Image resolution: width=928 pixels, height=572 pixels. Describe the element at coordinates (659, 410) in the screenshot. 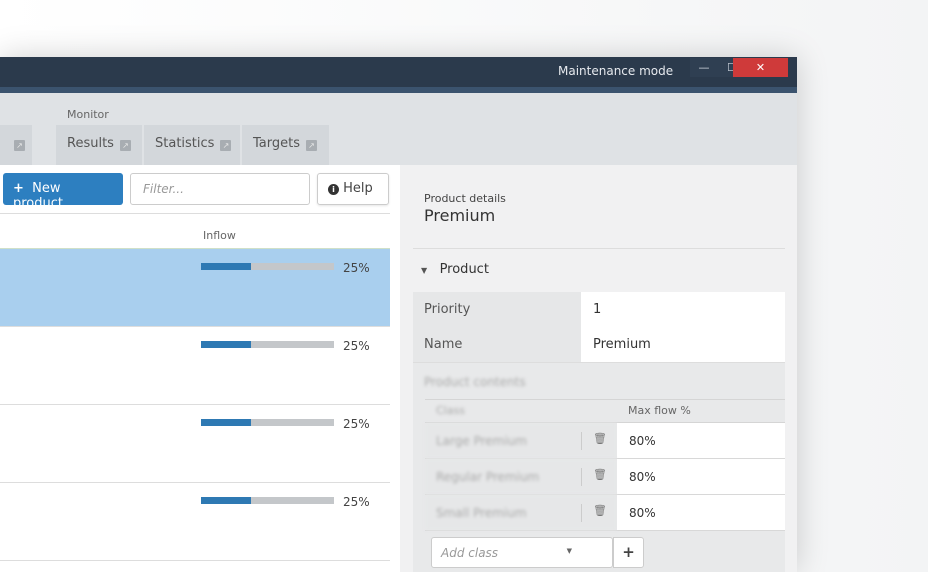

I see `column-header-max-flow: Max flow %` at that location.